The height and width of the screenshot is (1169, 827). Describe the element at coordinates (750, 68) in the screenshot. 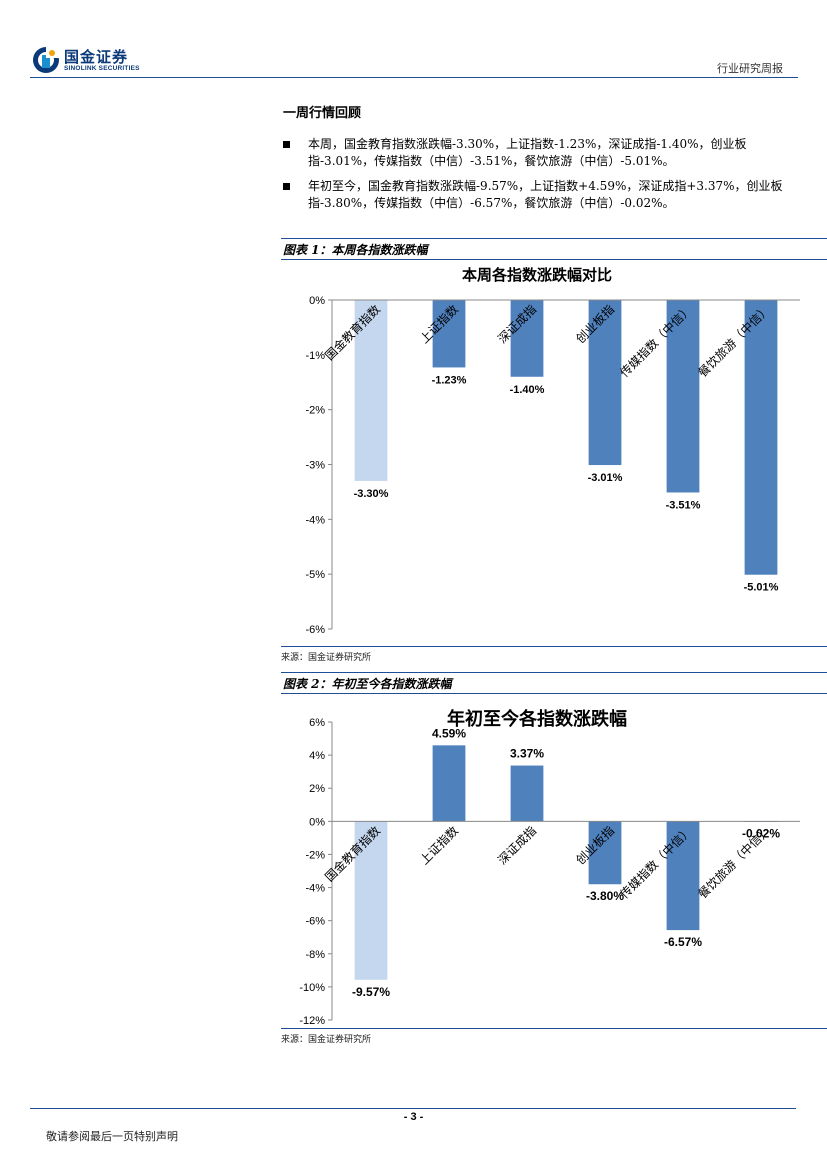

I see `report-type-label: 行业研究周报` at that location.